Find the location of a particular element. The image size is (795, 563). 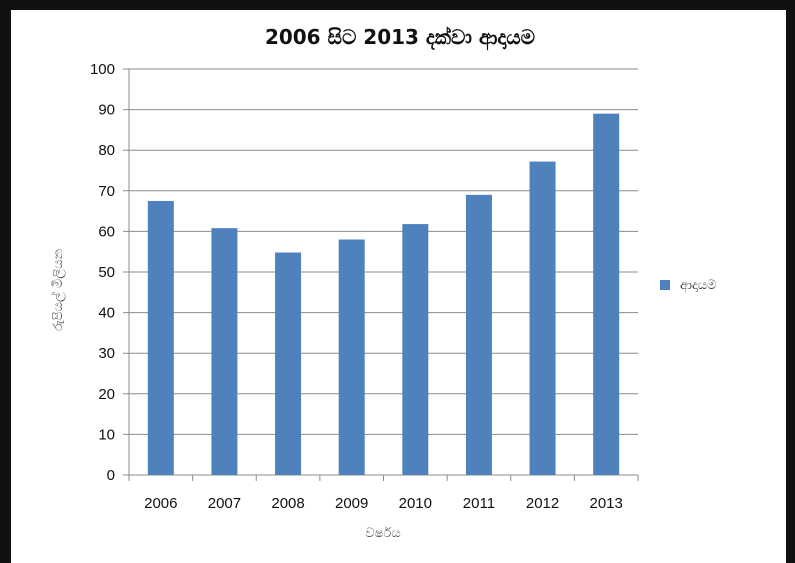

bar-2006 is located at coordinates (160, 337).